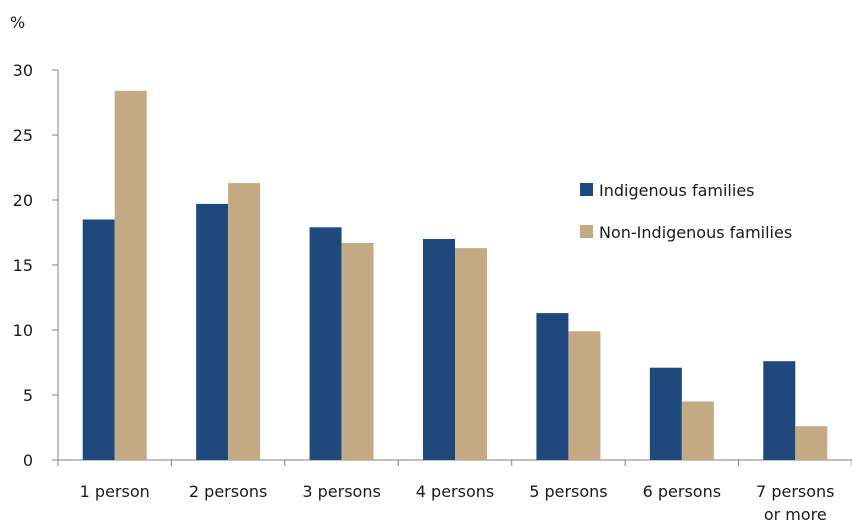  I want to click on x-tick-label-line: 2 persons, so click(228, 491).